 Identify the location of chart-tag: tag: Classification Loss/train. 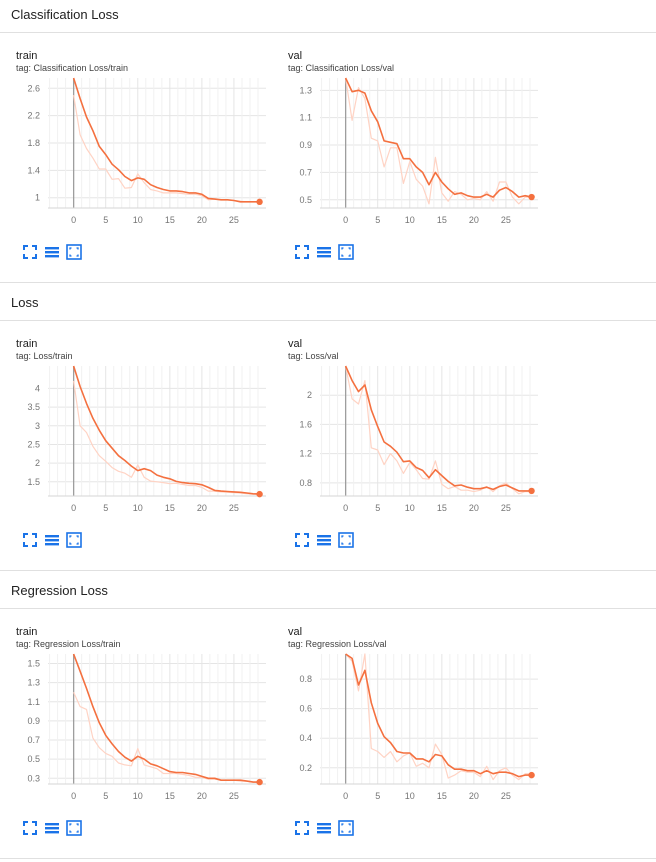
(72, 68).